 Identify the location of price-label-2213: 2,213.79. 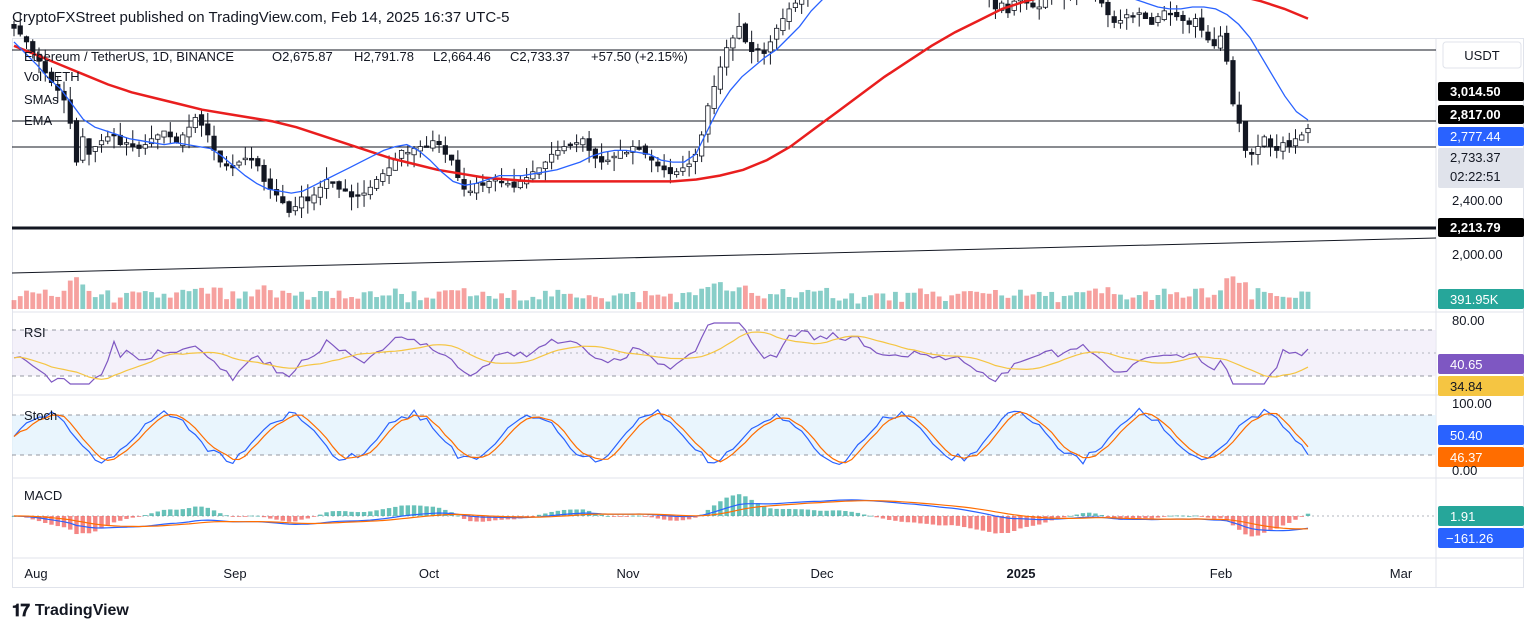
(1475, 227).